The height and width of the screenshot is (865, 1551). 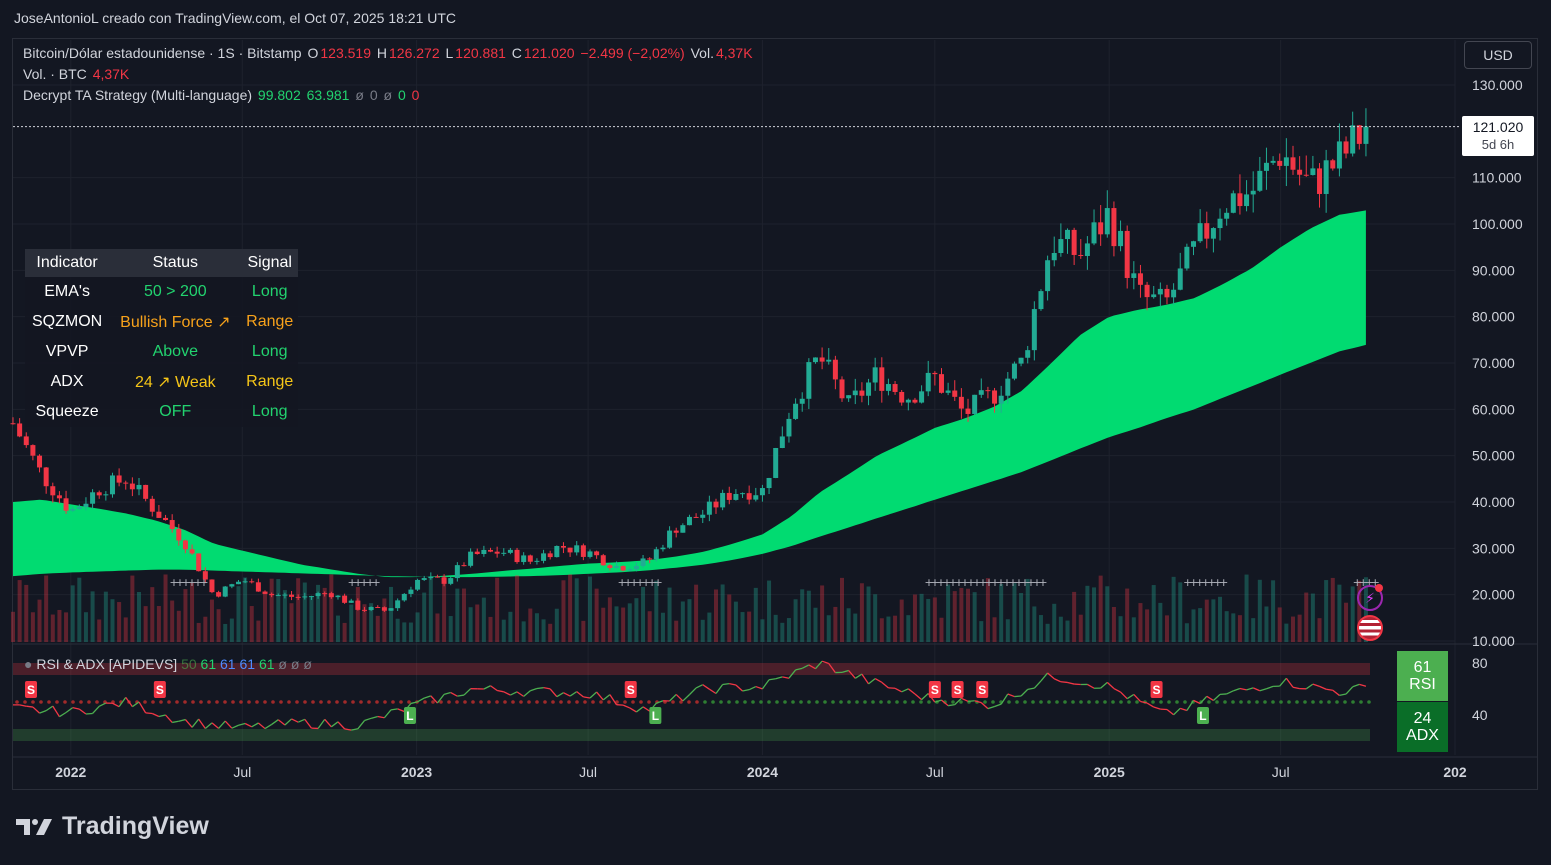 What do you see at coordinates (107, 664) in the screenshot?
I see `rsi-label: RSI & ADX [APIDEVS]` at bounding box center [107, 664].